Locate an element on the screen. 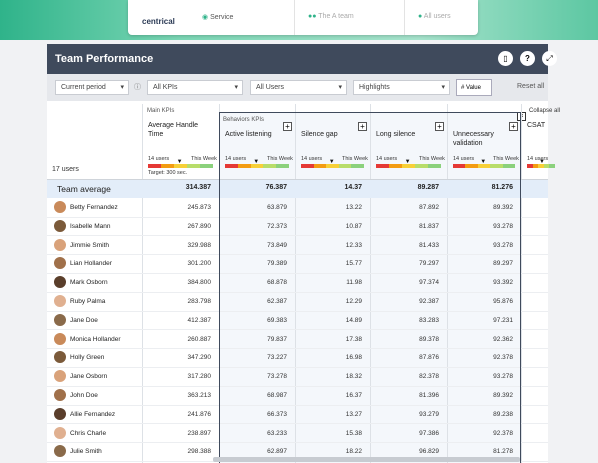 The image size is (598, 463). value-toggle: # Value is located at coordinates (474, 87).